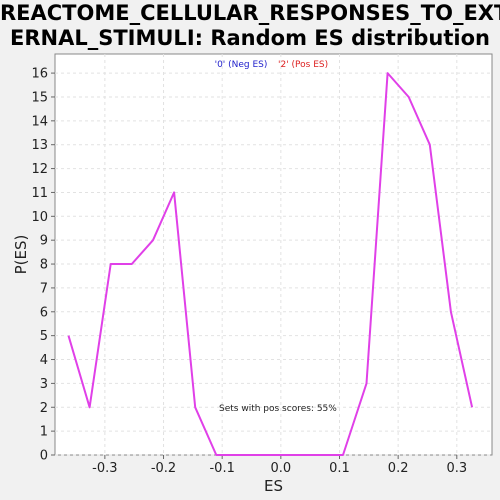 The image size is (500, 500). I want to click on y-tick-label: 1, so click(44, 432).